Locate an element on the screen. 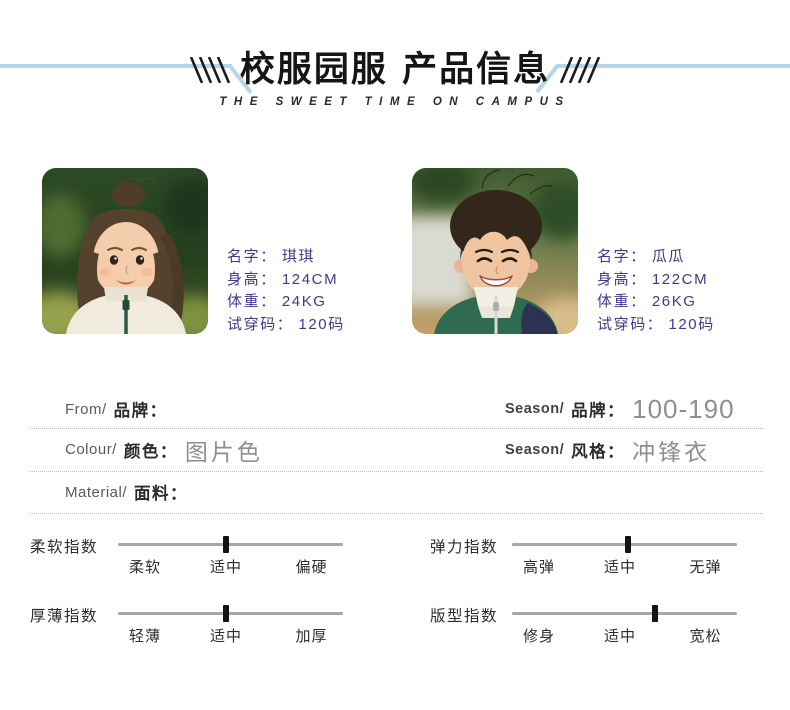 This screenshot has height=710, width=790. spec-cell-season-style: Season/ 风格： 冲锋衣 is located at coordinates (607, 449).